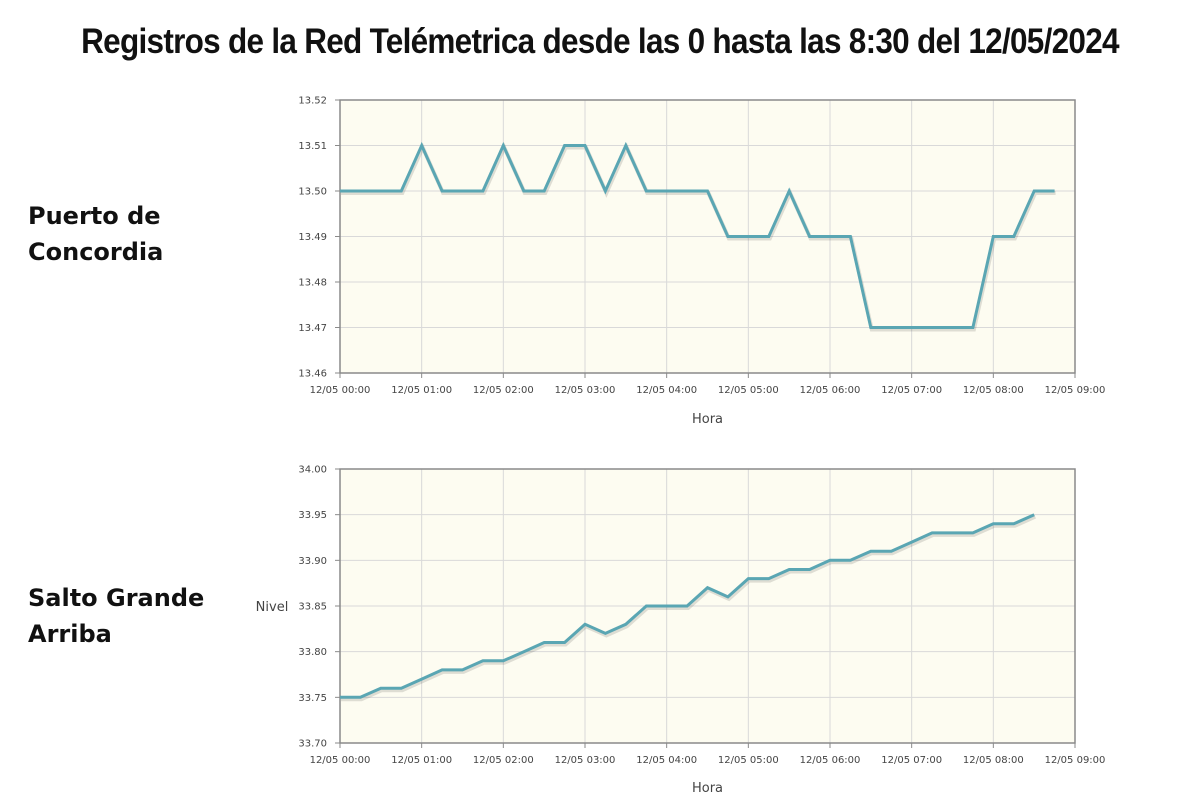 Image resolution: width=1200 pixels, height=800 pixels. I want to click on y-tick-label: 13.52, so click(312, 101).